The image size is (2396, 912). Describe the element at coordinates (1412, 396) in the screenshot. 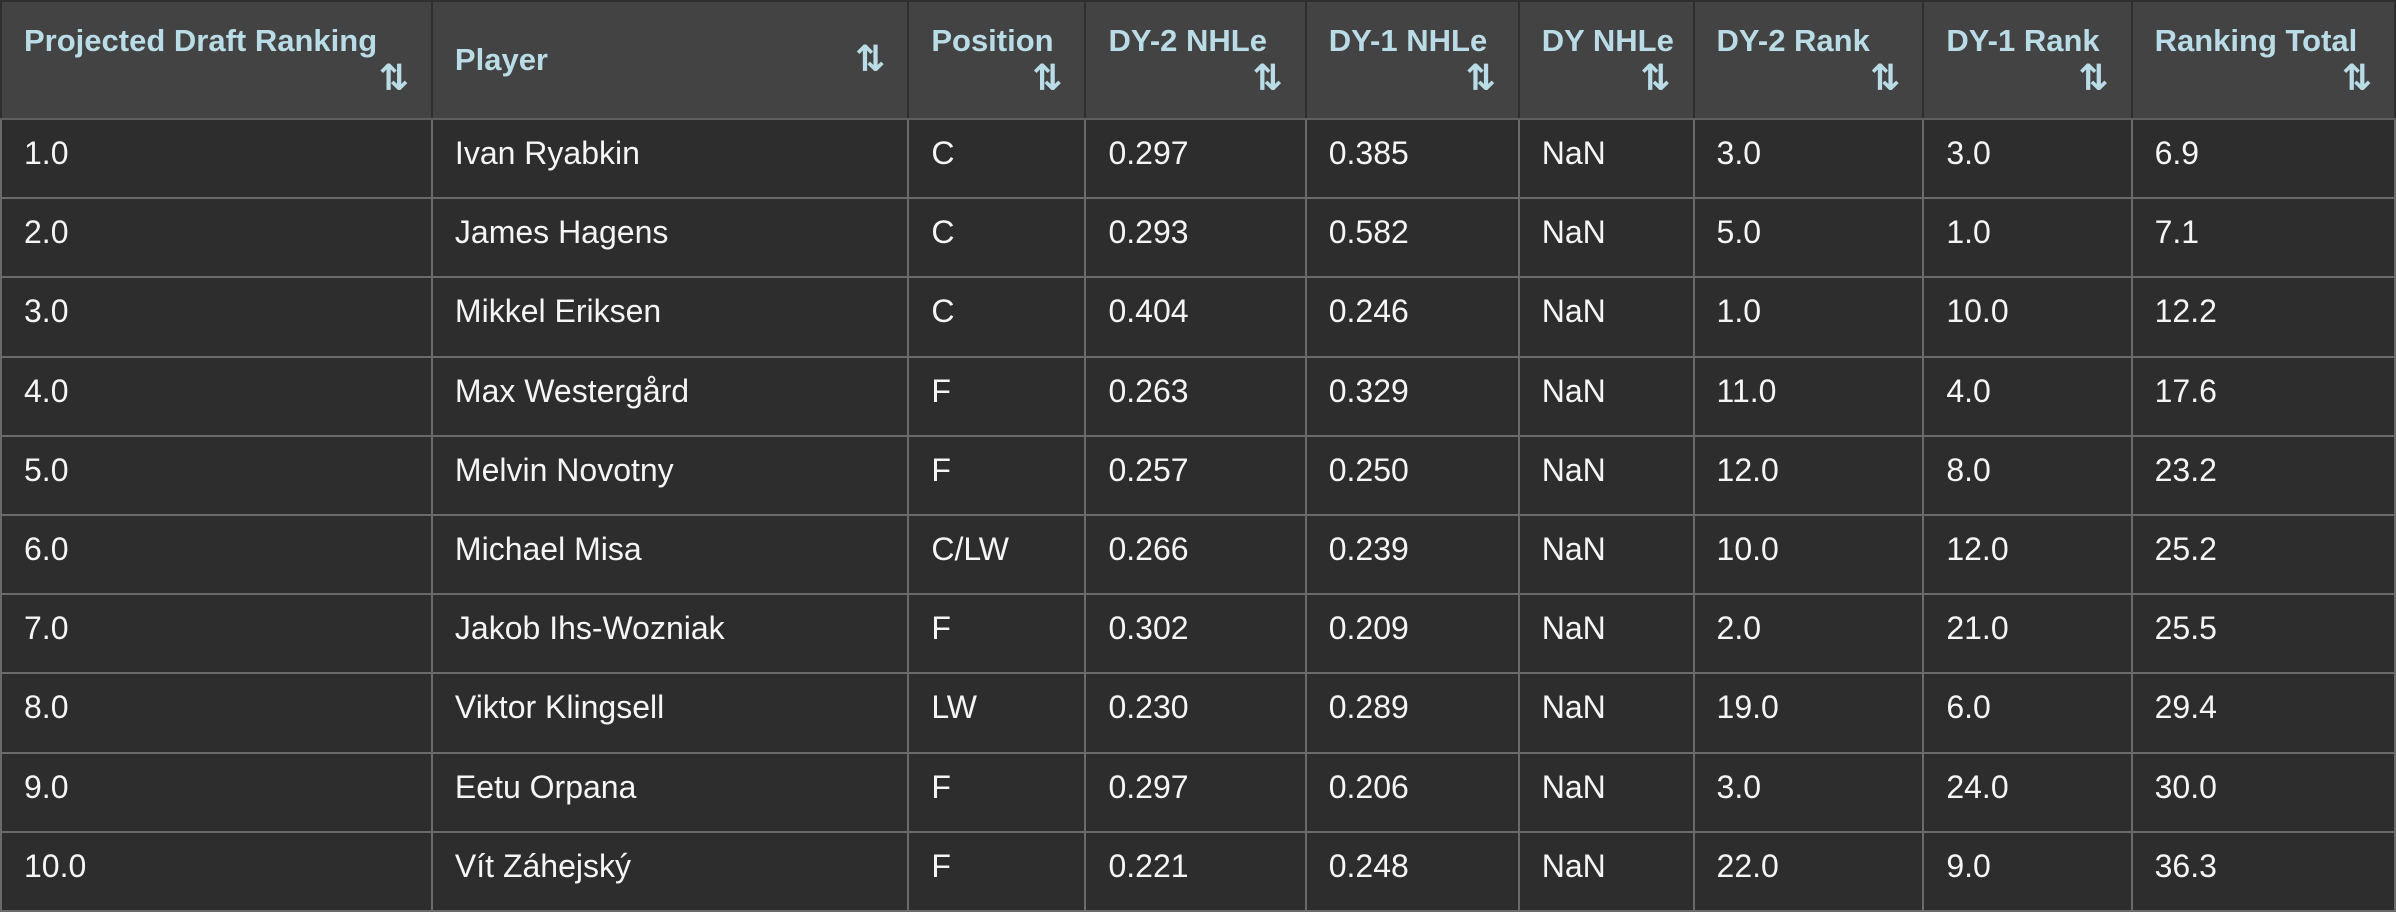

I see `cell-dy-1-nhle: 0.329` at that location.